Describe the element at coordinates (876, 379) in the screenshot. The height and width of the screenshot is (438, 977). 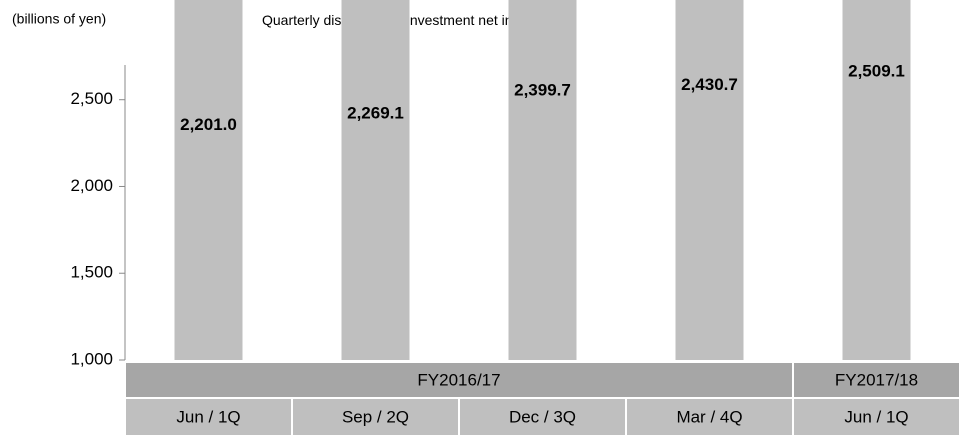
I see `group-label: FY2017/18` at that location.